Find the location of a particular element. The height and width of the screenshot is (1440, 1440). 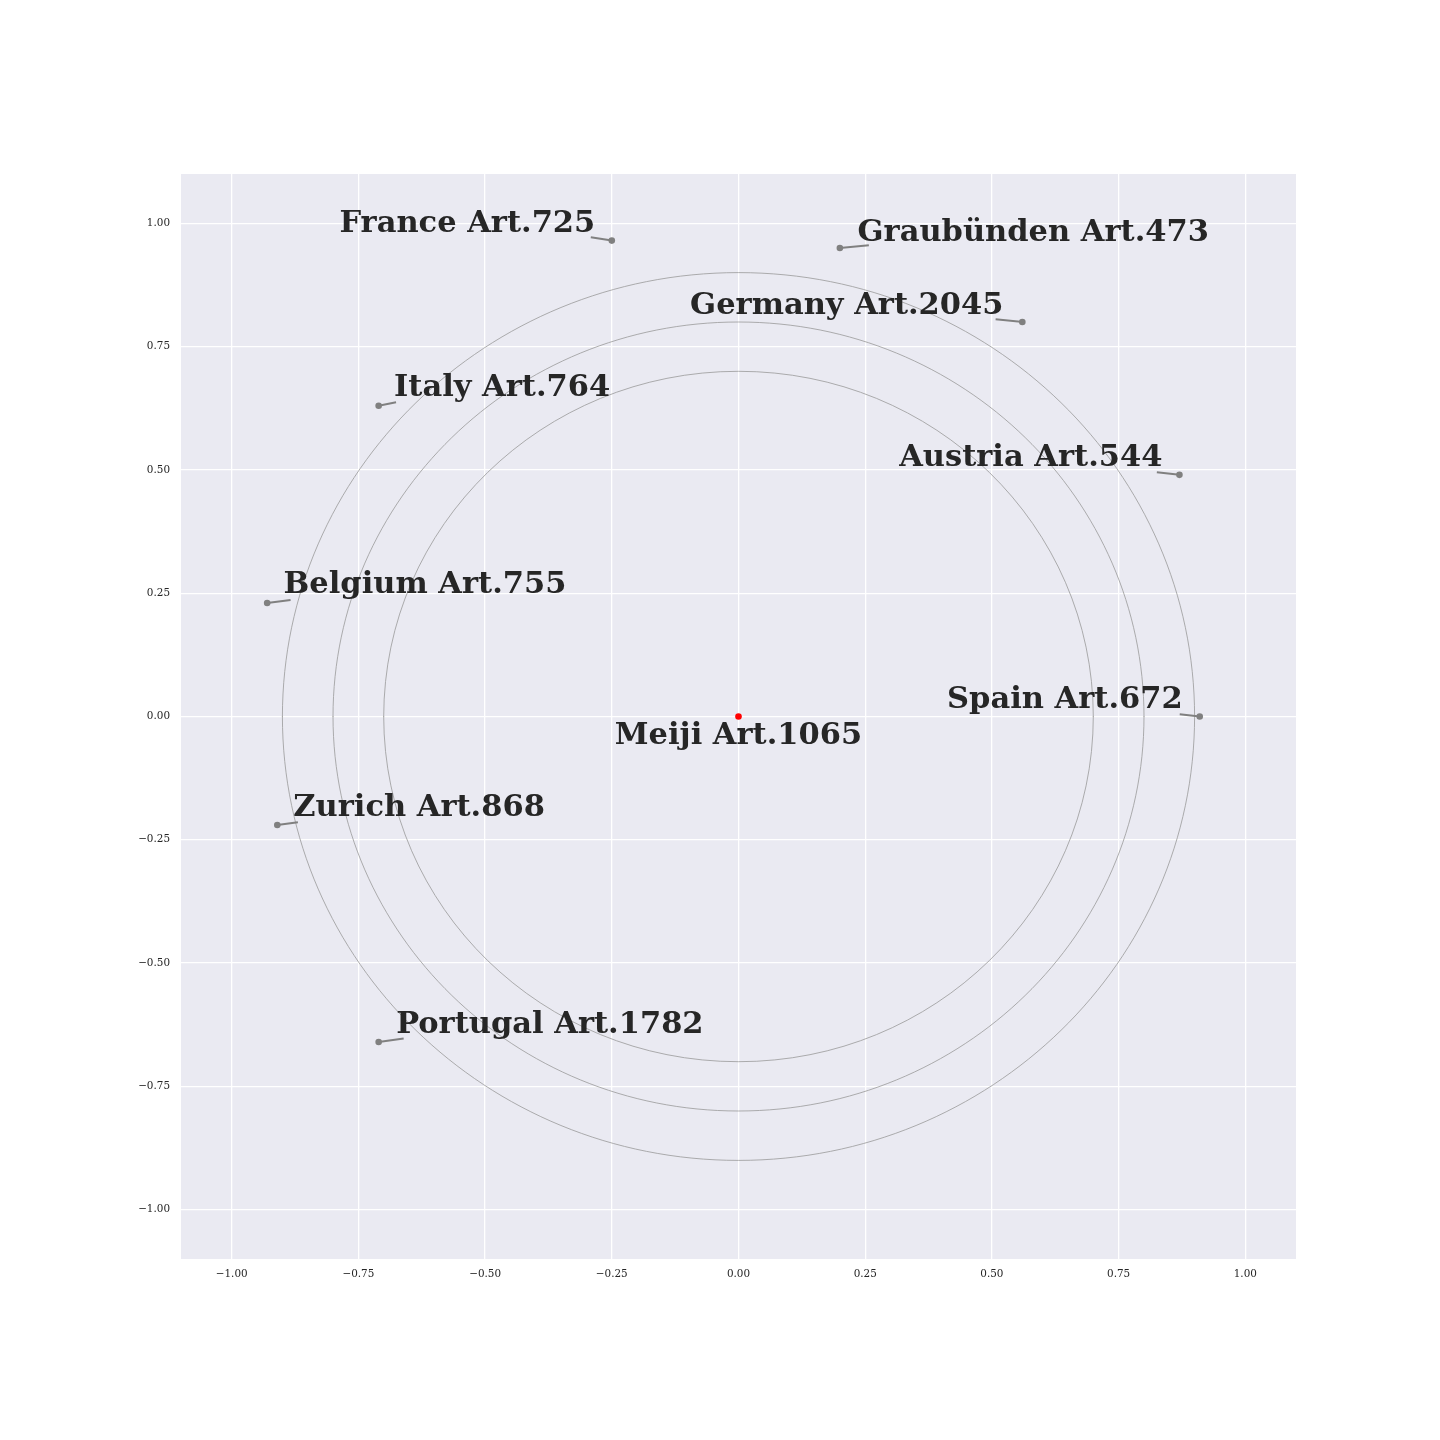

y-tick-label: 0.25 is located at coordinates (158, 591).